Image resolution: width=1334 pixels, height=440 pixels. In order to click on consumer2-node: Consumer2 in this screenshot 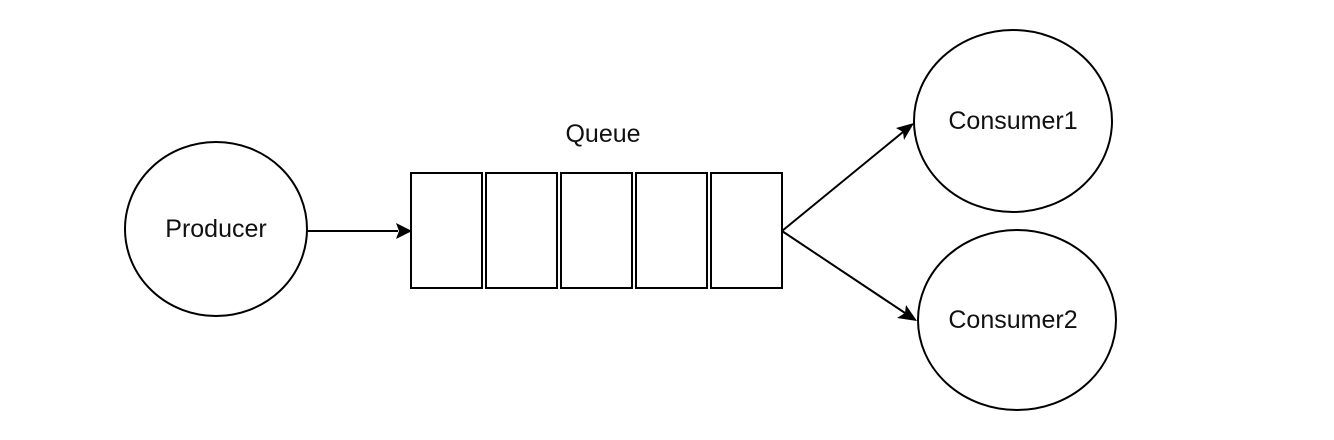, I will do `click(1017, 320)`.